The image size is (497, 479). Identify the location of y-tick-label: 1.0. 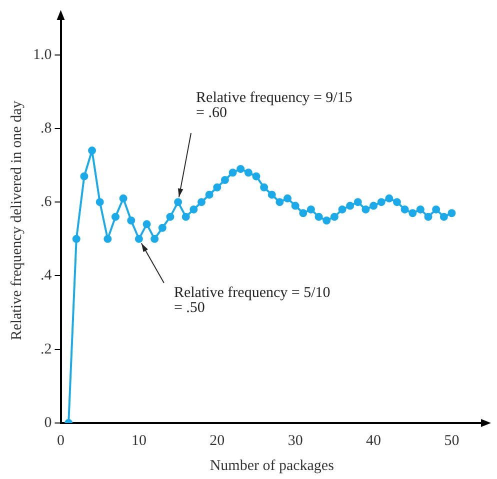
(42, 54).